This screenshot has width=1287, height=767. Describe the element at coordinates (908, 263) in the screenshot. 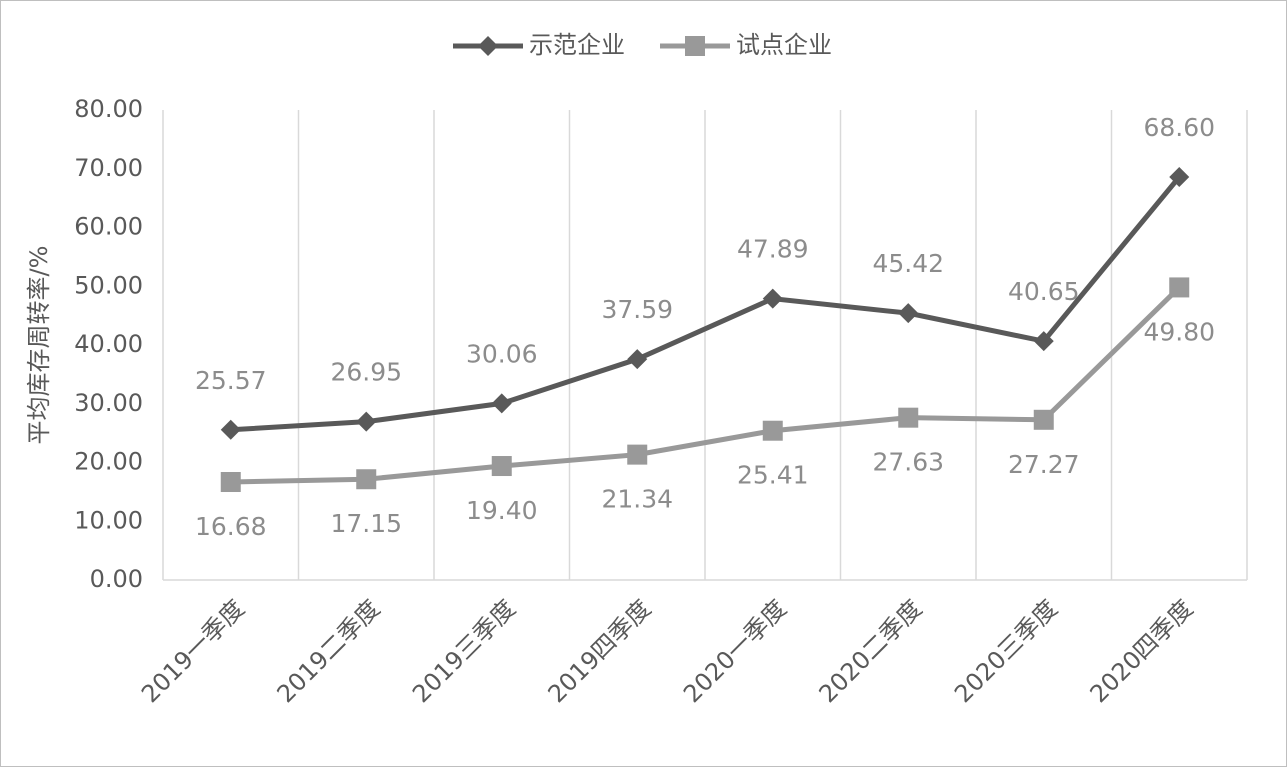

I see `data-label: 45.42` at that location.